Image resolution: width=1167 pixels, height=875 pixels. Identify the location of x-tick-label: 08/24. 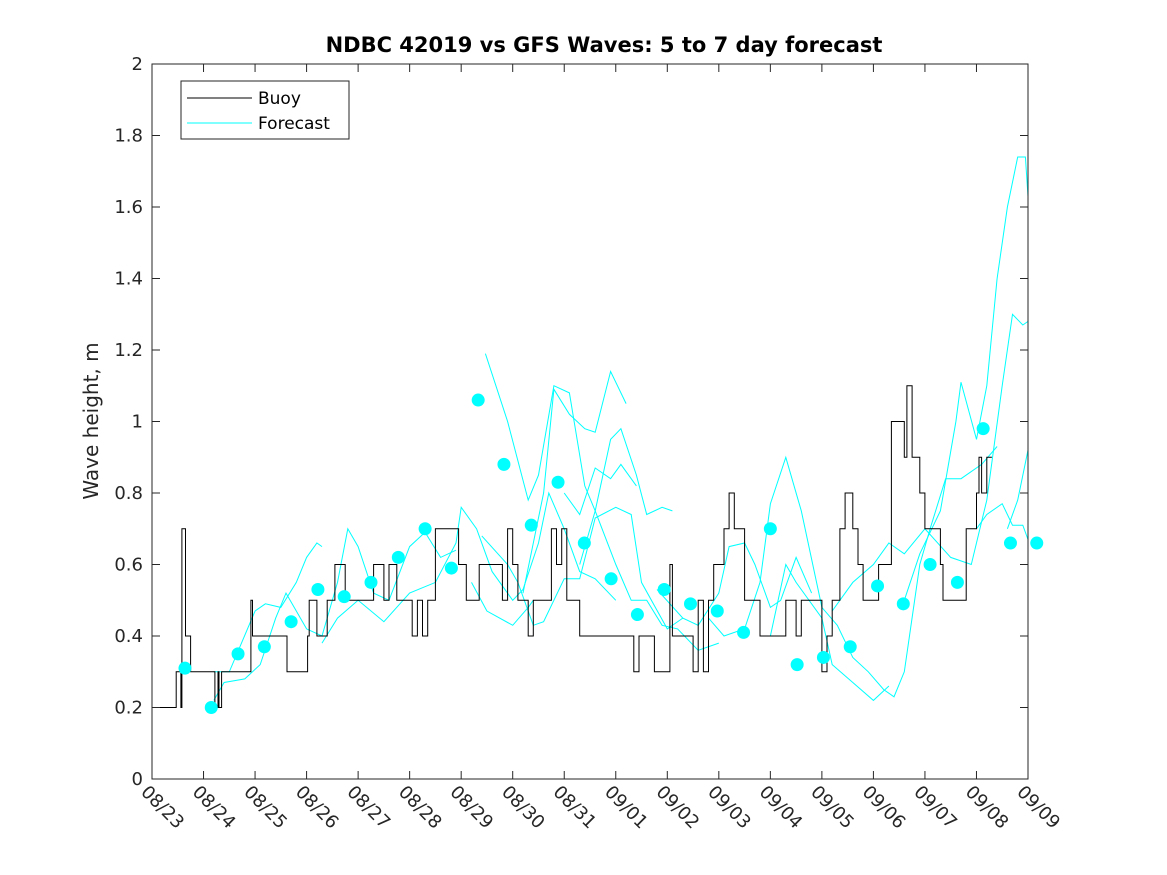
(214, 808).